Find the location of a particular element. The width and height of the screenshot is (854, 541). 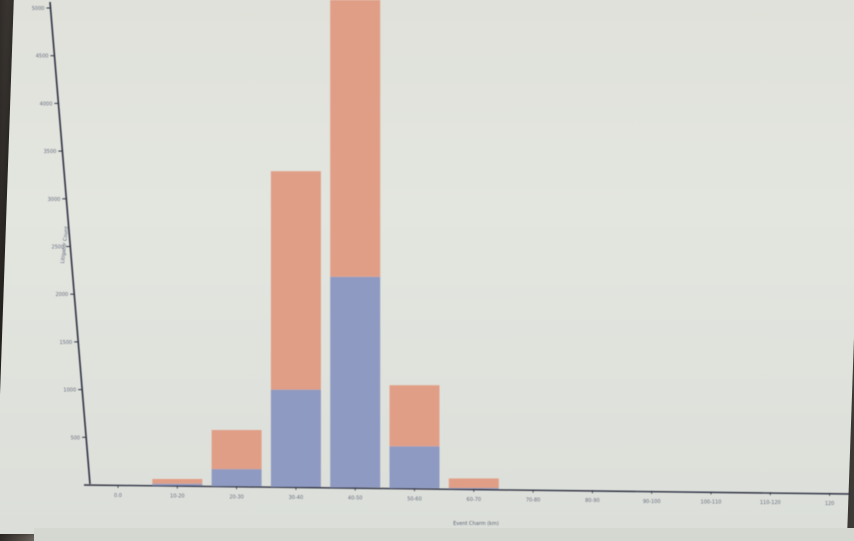

x-tick-label: 70-80 is located at coordinates (533, 501).